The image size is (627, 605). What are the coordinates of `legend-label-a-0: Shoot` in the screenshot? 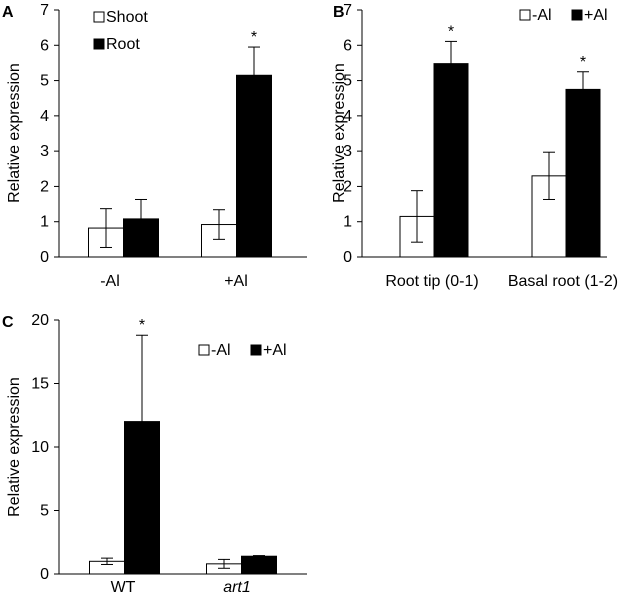 It's located at (127, 17).